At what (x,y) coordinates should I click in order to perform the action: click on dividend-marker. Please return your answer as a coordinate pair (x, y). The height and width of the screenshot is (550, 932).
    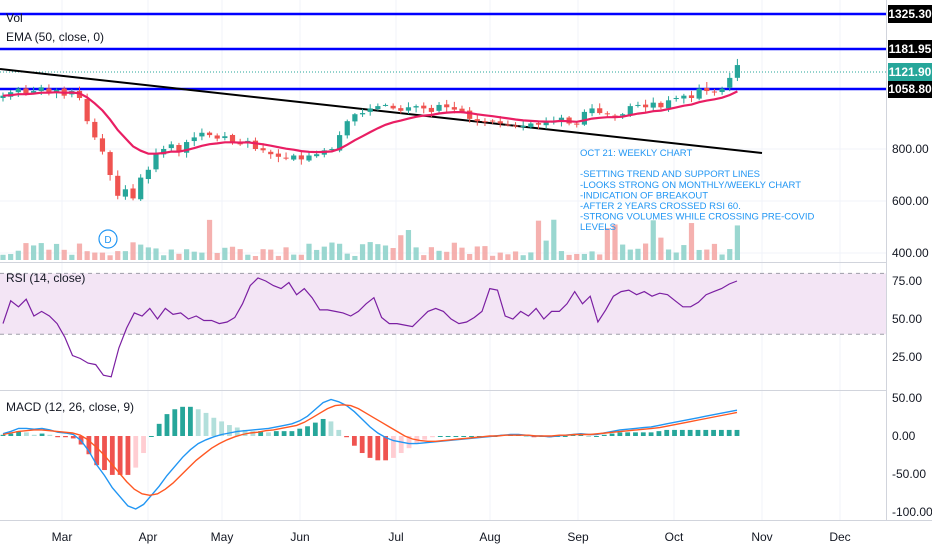
    Looking at the image, I should click on (108, 239).